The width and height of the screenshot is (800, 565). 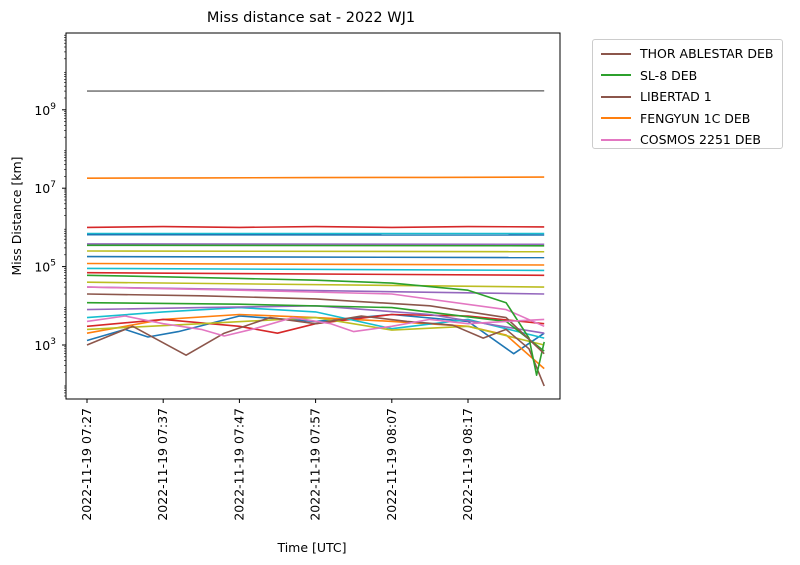 I want to click on legend-item: FENGYUN 1C DEB, so click(x=691, y=119).